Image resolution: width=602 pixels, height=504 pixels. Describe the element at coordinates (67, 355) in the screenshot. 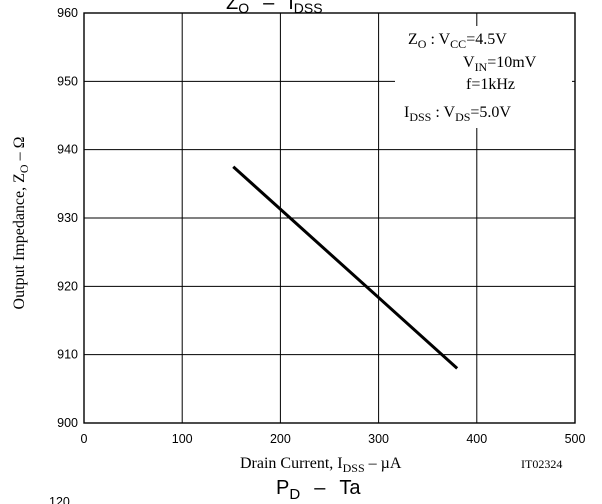

I see `y-tick-label: 910` at that location.